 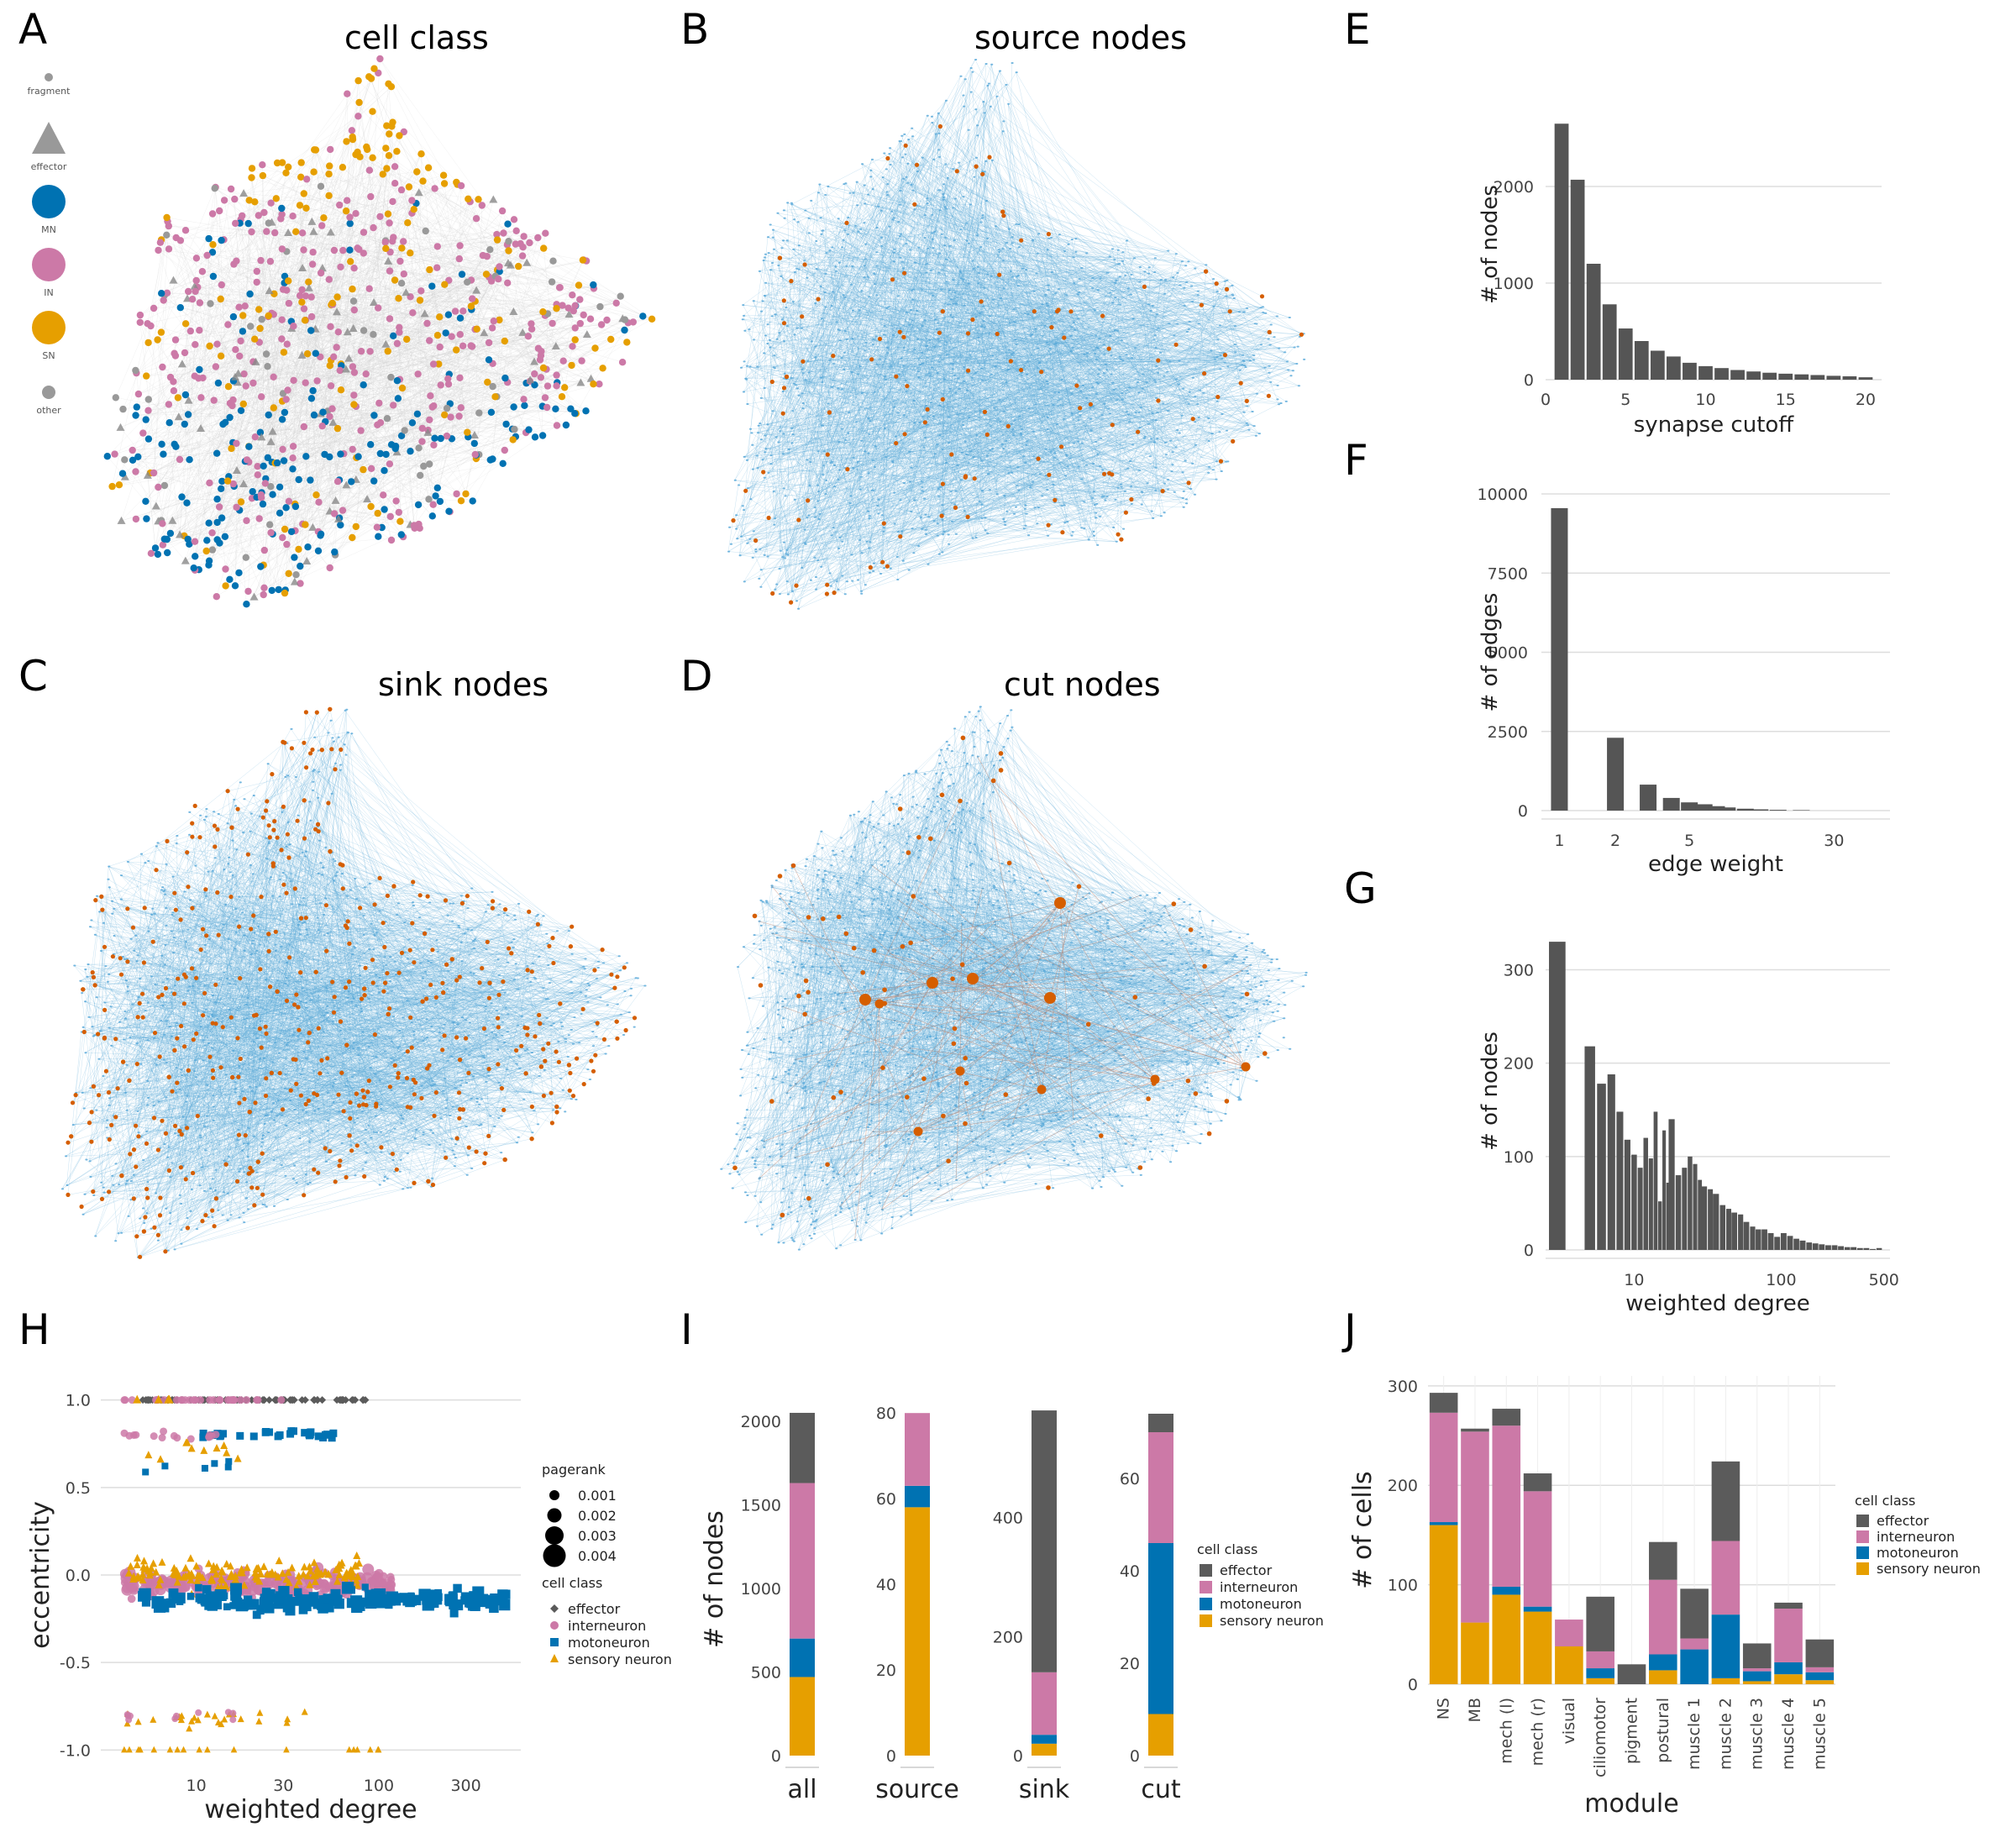 I want to click on stacked-bar-segment, so click(x=1443, y=1403).